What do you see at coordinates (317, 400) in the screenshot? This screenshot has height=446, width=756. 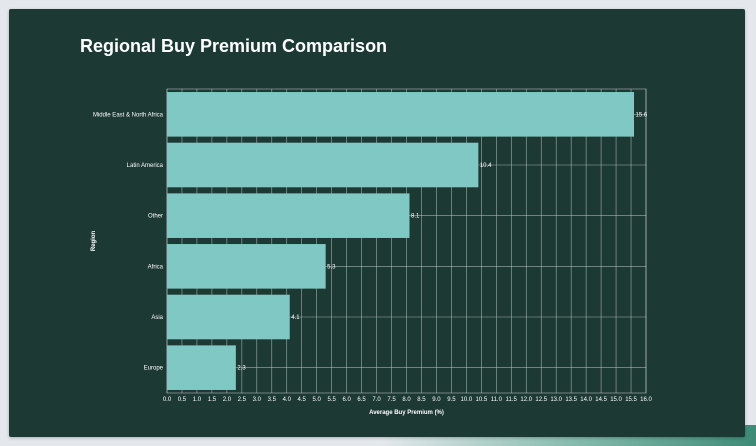 I see `x-tick-label: 5.0` at bounding box center [317, 400].